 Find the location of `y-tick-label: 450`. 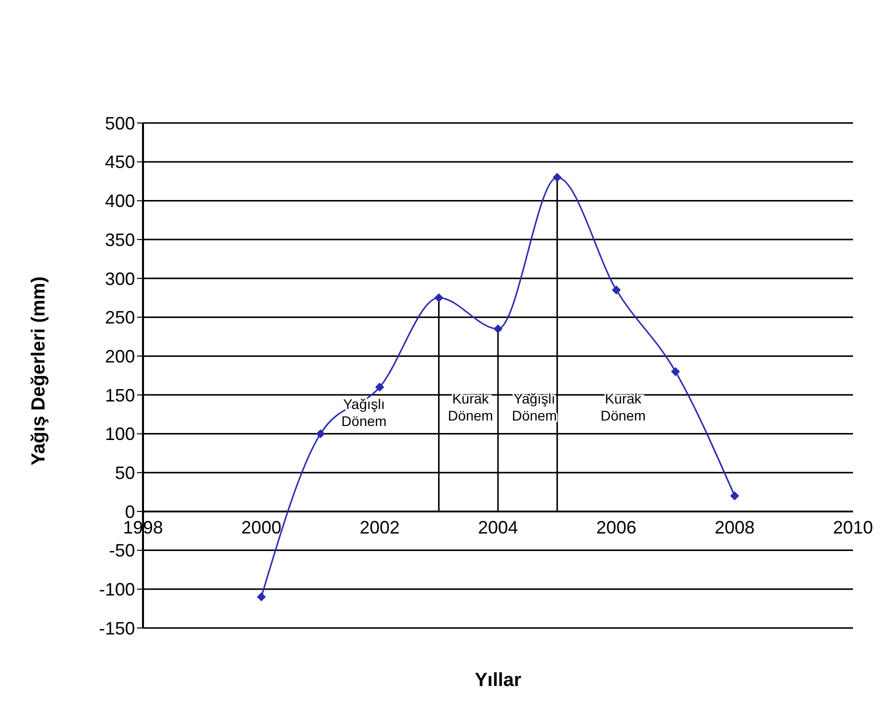

y-tick-label: 450 is located at coordinates (119, 162).